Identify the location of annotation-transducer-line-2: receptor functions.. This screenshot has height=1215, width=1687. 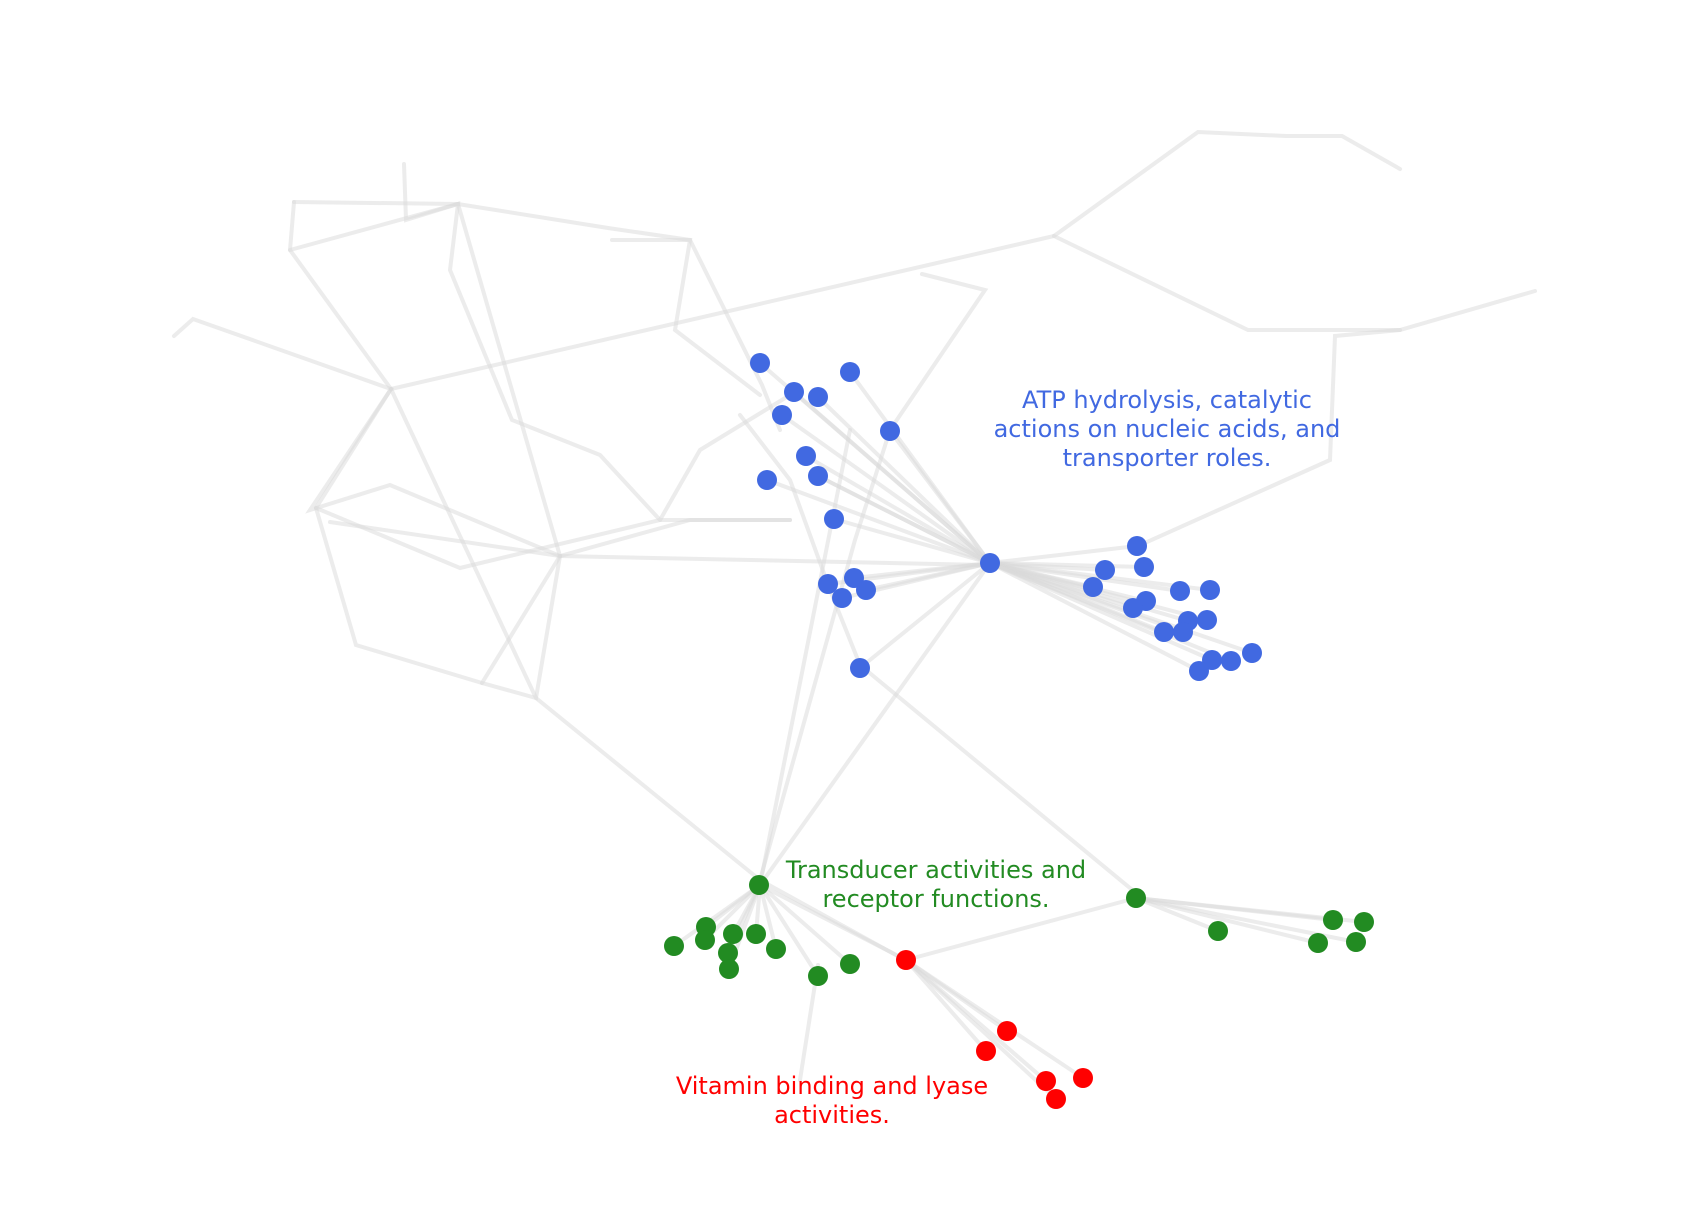
(936, 899).